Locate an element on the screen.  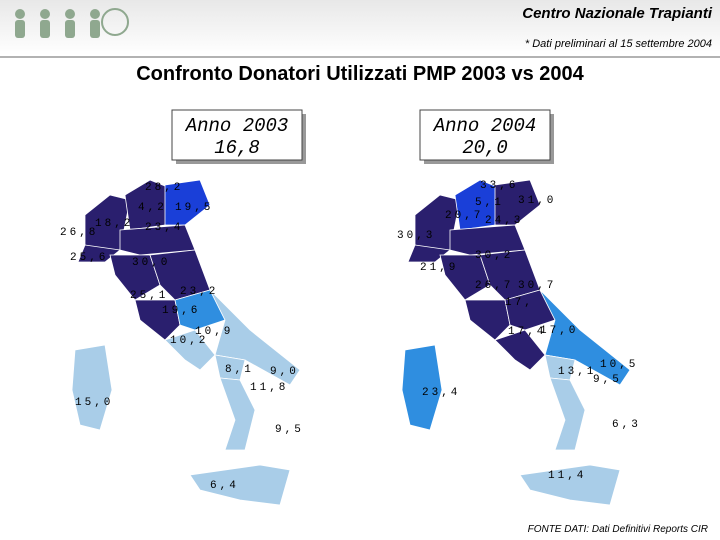
region-label: 23,2 is located at coordinates (199, 292).